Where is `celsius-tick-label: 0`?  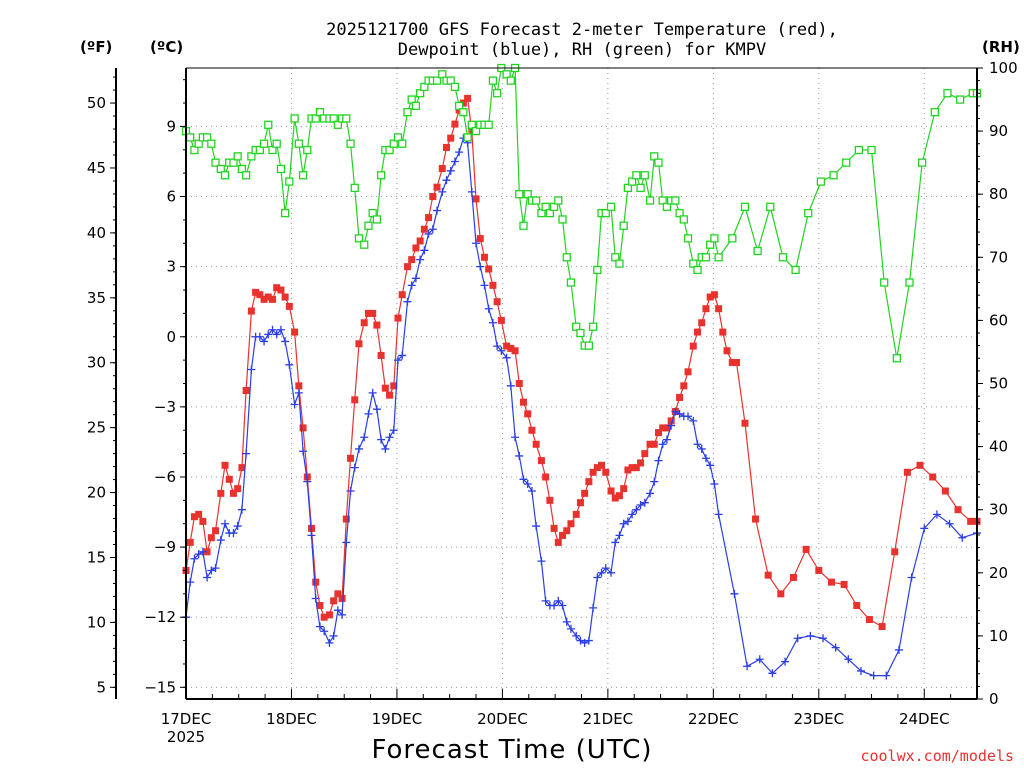
celsius-tick-label: 0 is located at coordinates (171, 337).